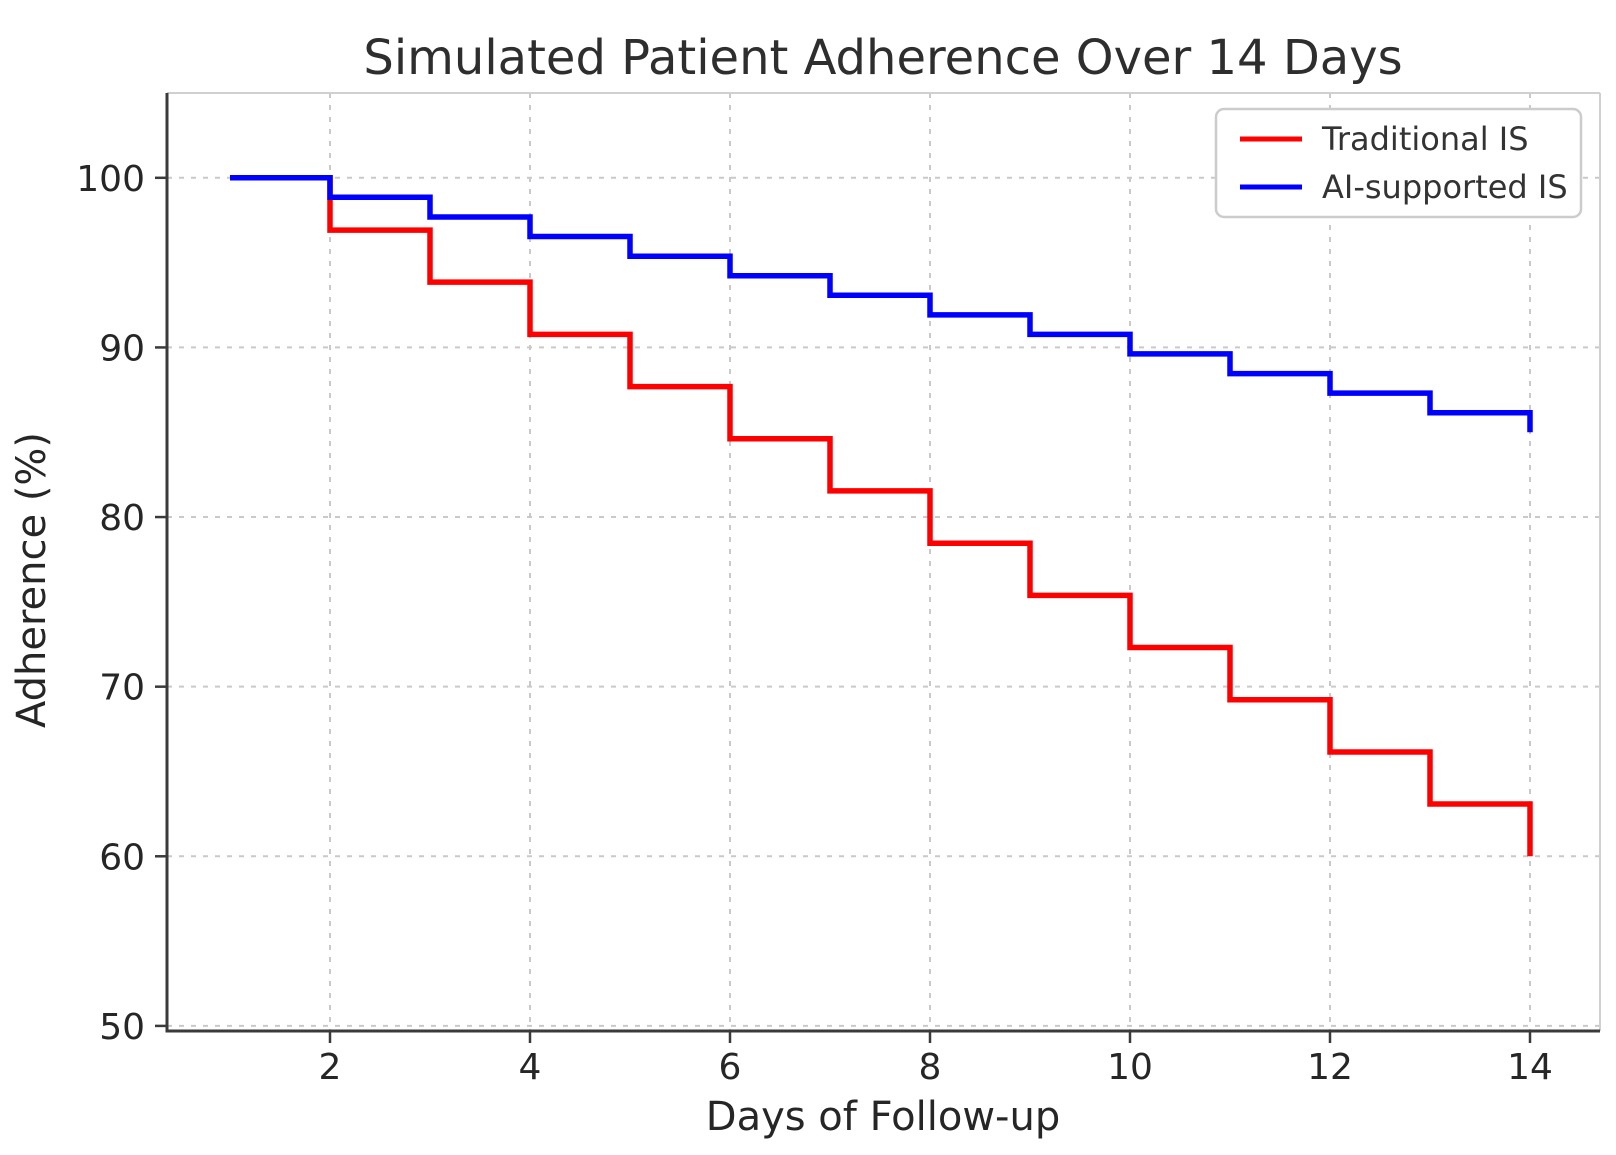 The image size is (1616, 1155). What do you see at coordinates (882, 58) in the screenshot?
I see `chart-title: Simulated Patient Adherence Over 14 Days` at bounding box center [882, 58].